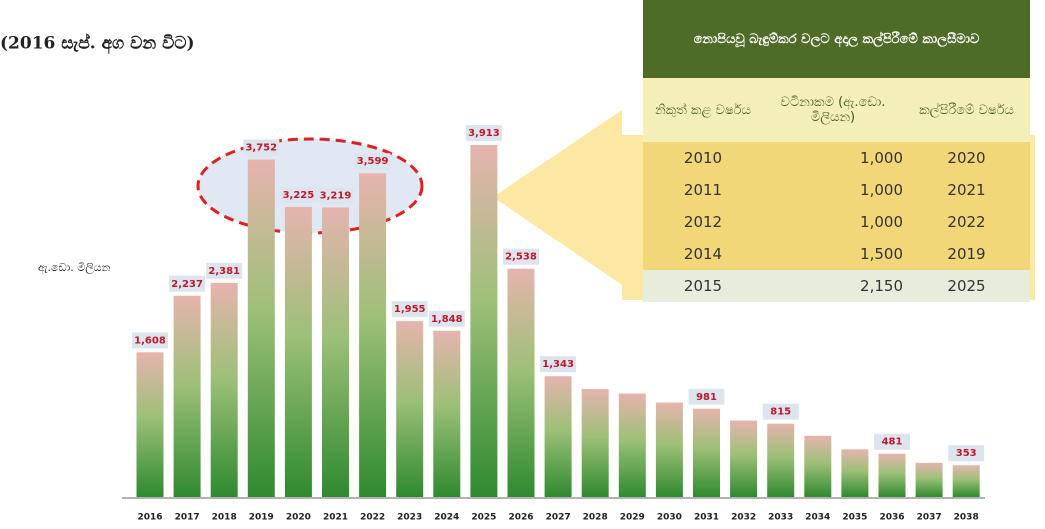 The image size is (1045, 529). What do you see at coordinates (966, 222) in the screenshot?
I see `table-cell: 2022` at bounding box center [966, 222].